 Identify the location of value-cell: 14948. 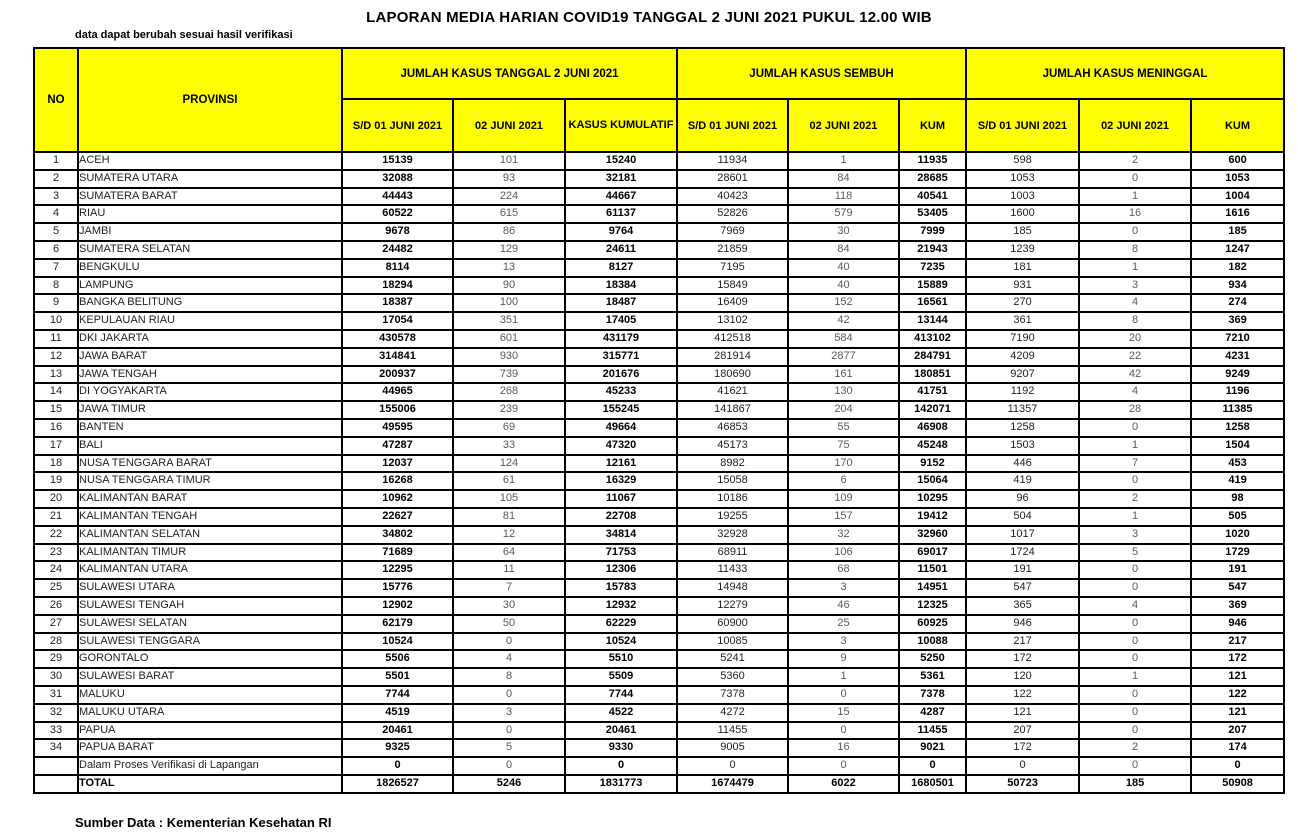
(732, 588).